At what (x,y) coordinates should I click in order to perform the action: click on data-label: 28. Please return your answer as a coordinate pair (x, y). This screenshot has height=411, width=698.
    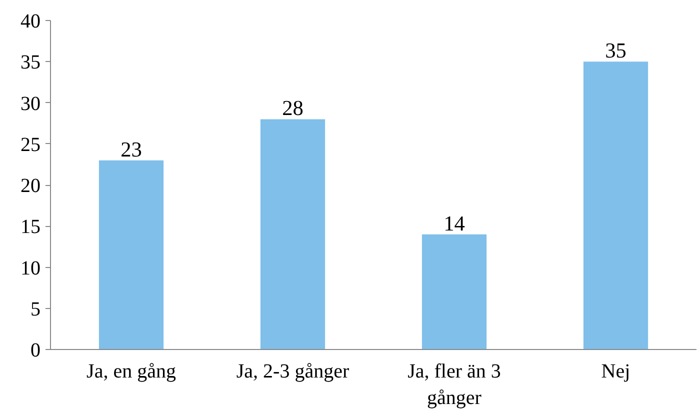
    Looking at the image, I should click on (293, 108).